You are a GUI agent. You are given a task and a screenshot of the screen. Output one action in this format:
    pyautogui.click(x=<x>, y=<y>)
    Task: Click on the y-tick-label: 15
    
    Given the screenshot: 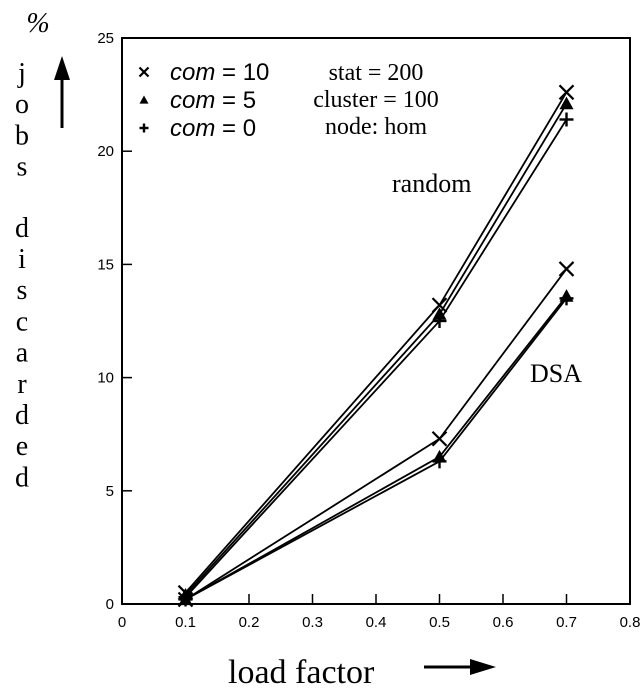 What is the action you would take?
    pyautogui.click(x=105, y=264)
    